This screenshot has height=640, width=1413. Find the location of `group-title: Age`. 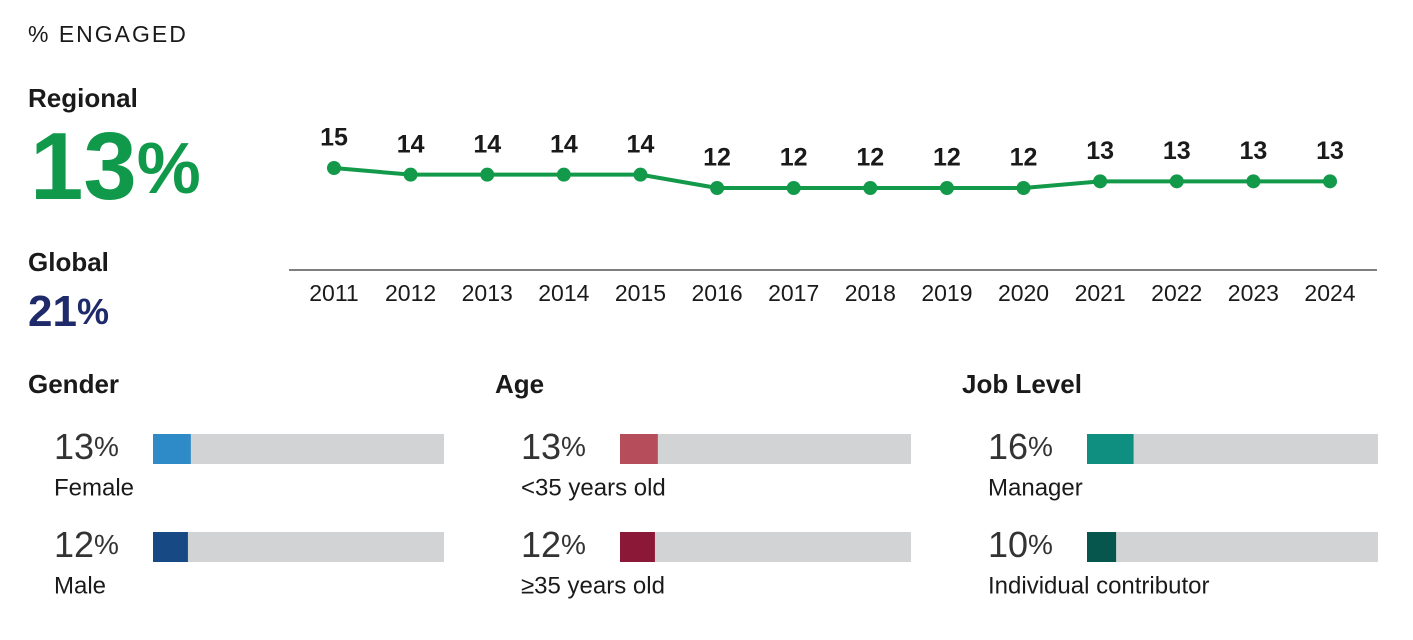

group-title: Age is located at coordinates (519, 384).